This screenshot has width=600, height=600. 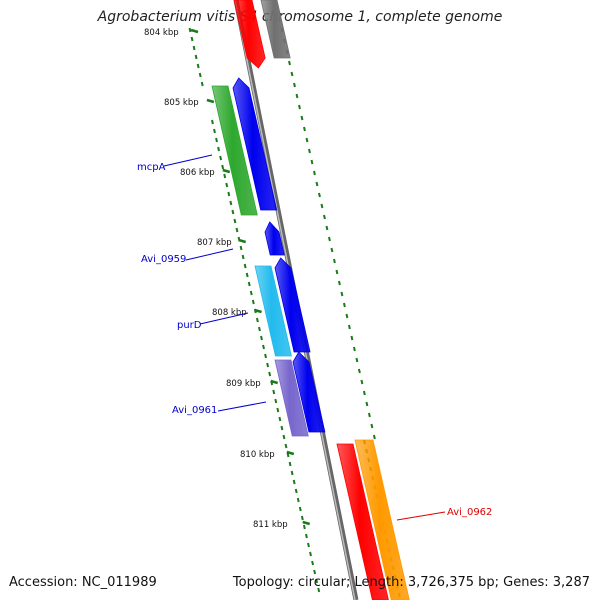 I want to click on kbp-label: 810 kbp, so click(x=257, y=455).